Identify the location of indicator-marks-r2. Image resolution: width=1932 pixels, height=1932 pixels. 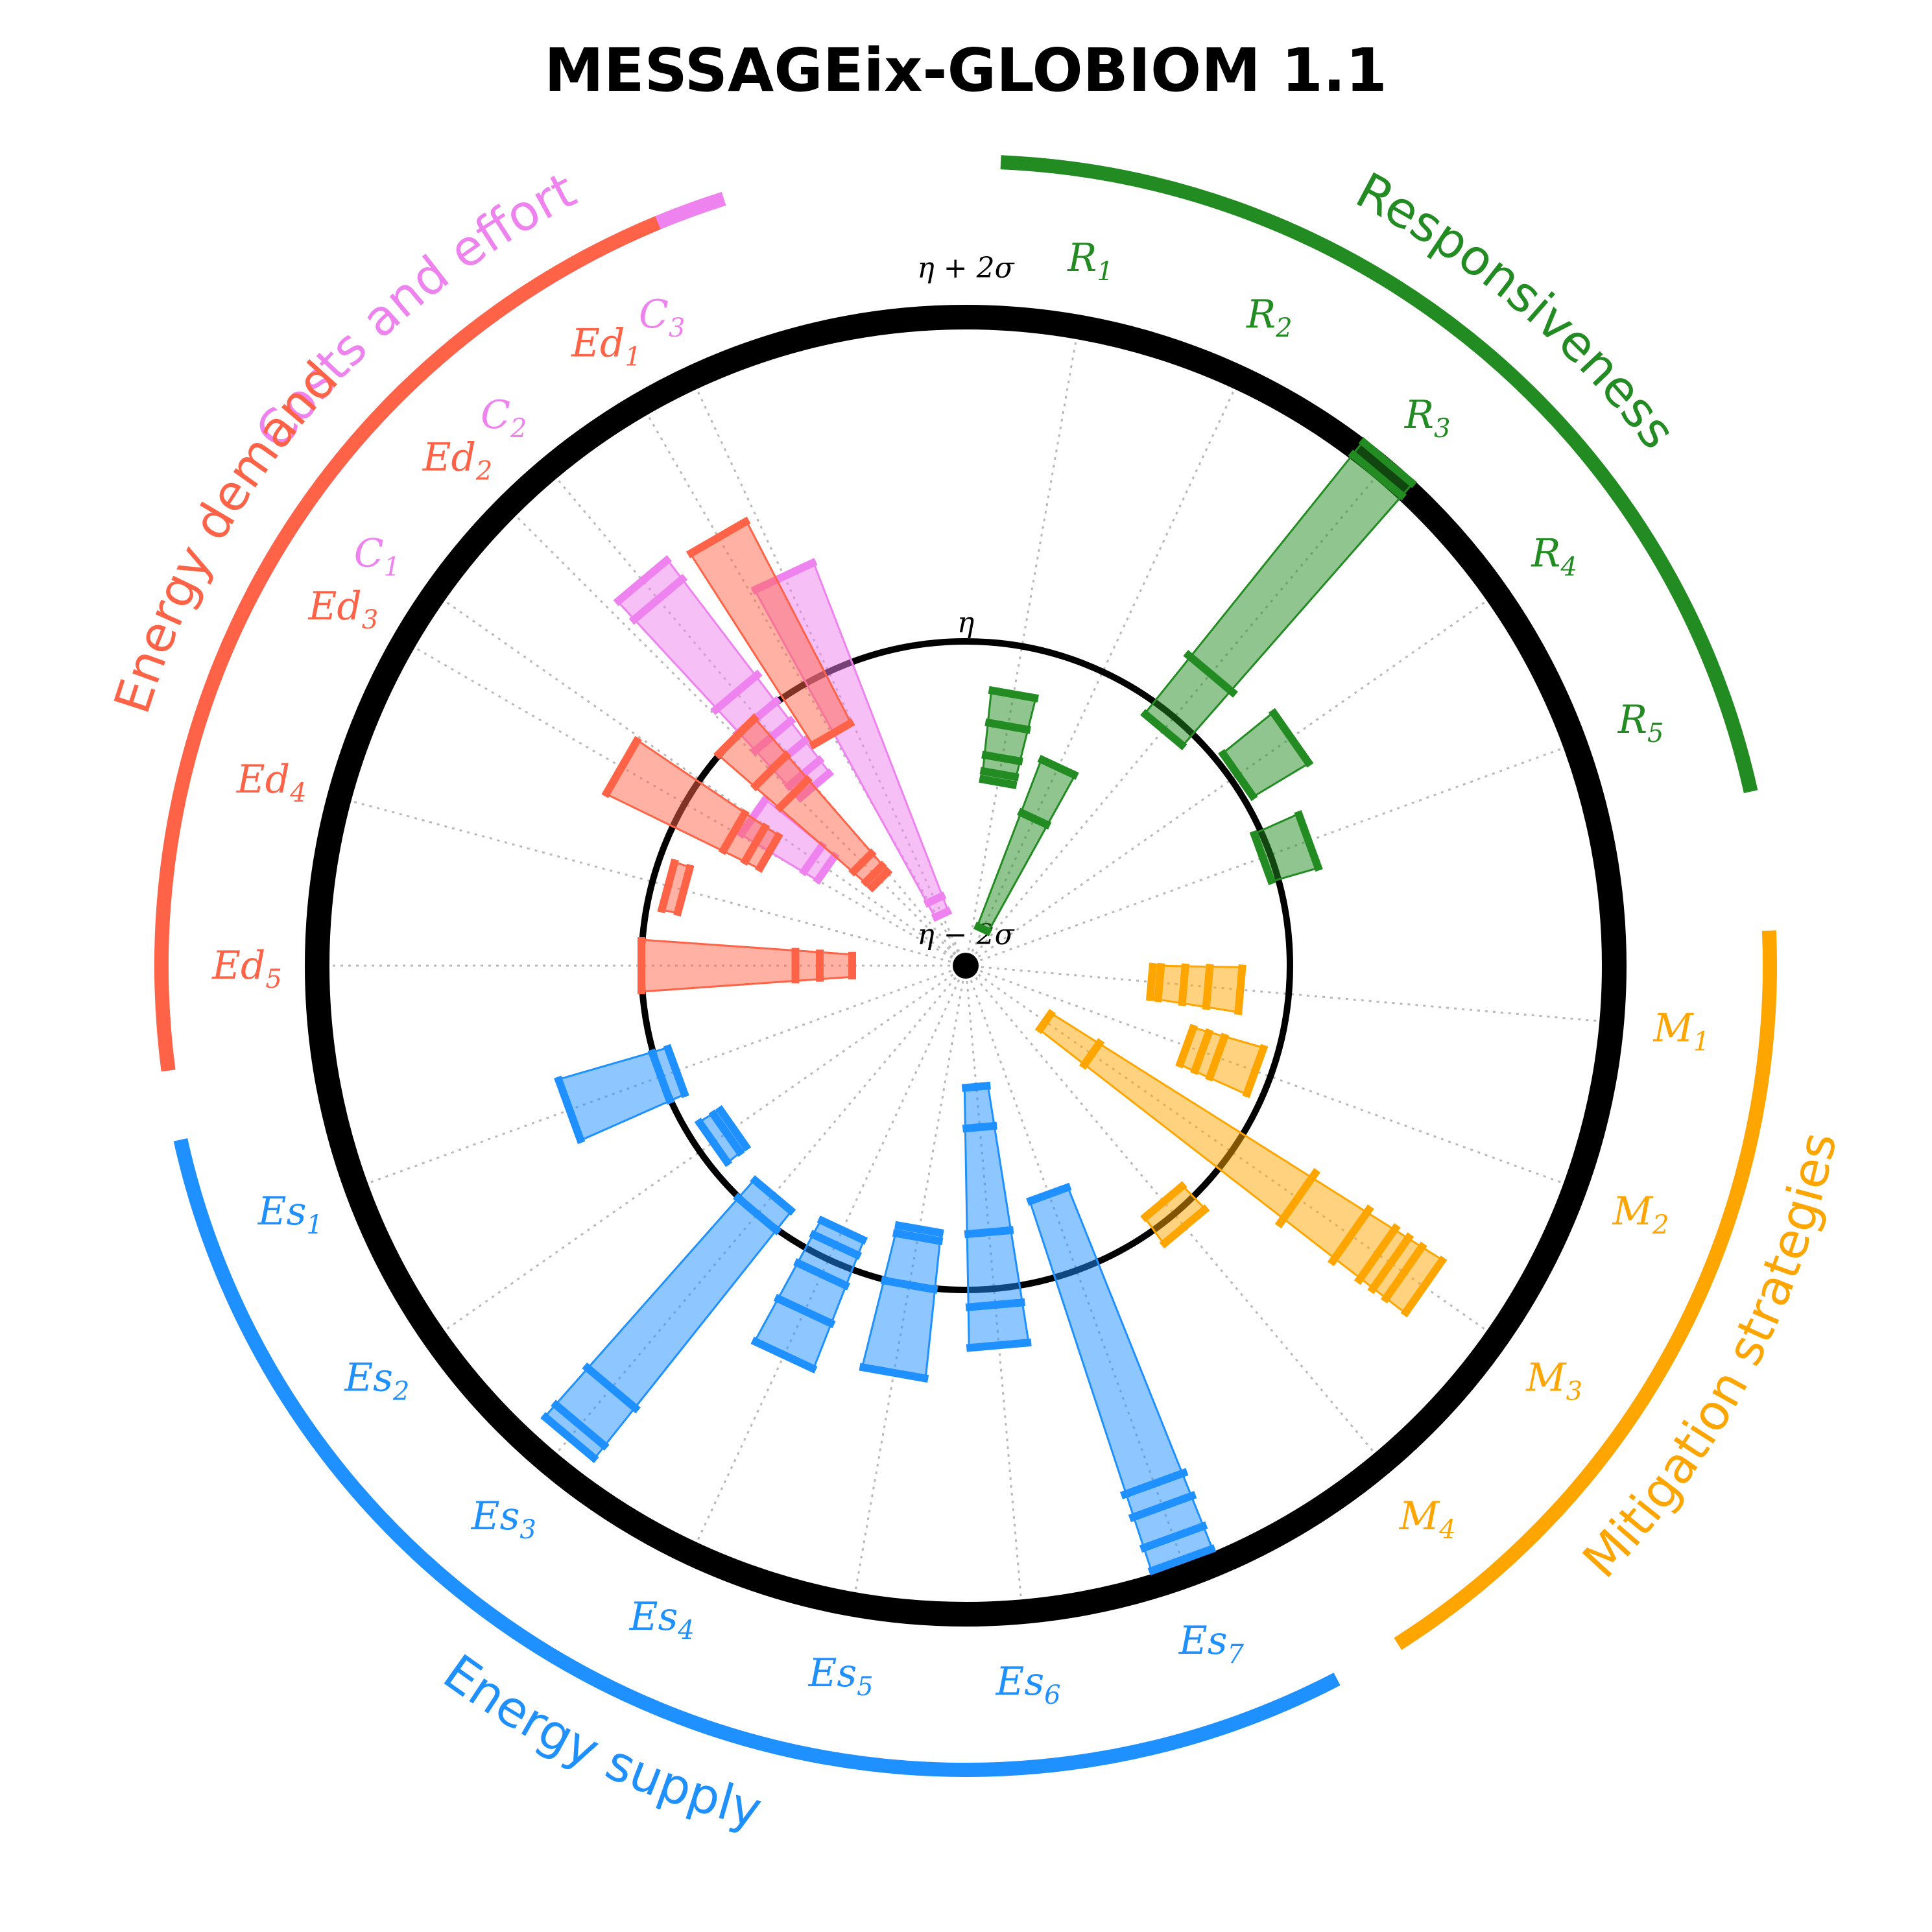
(1026, 845).